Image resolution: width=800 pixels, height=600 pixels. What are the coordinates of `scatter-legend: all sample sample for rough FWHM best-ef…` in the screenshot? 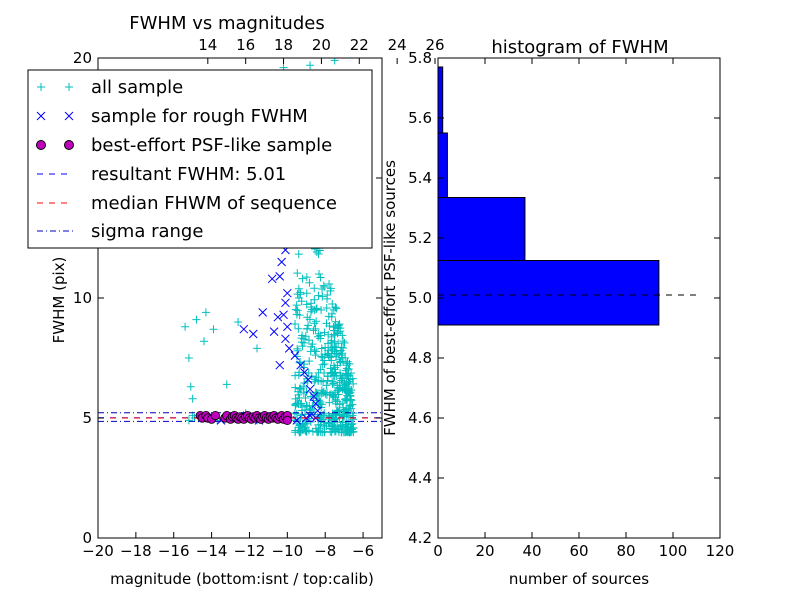 It's located at (200, 159).